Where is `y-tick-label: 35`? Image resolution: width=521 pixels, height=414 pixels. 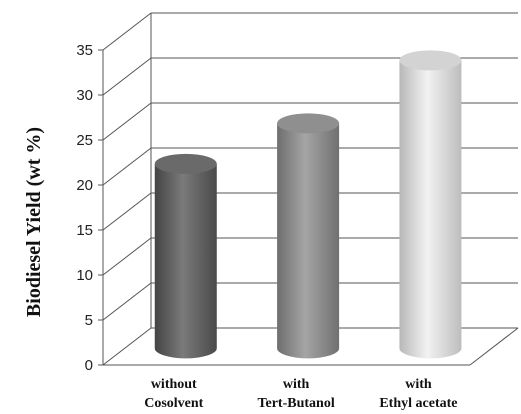
y-tick-label: 35 is located at coordinates (84, 50).